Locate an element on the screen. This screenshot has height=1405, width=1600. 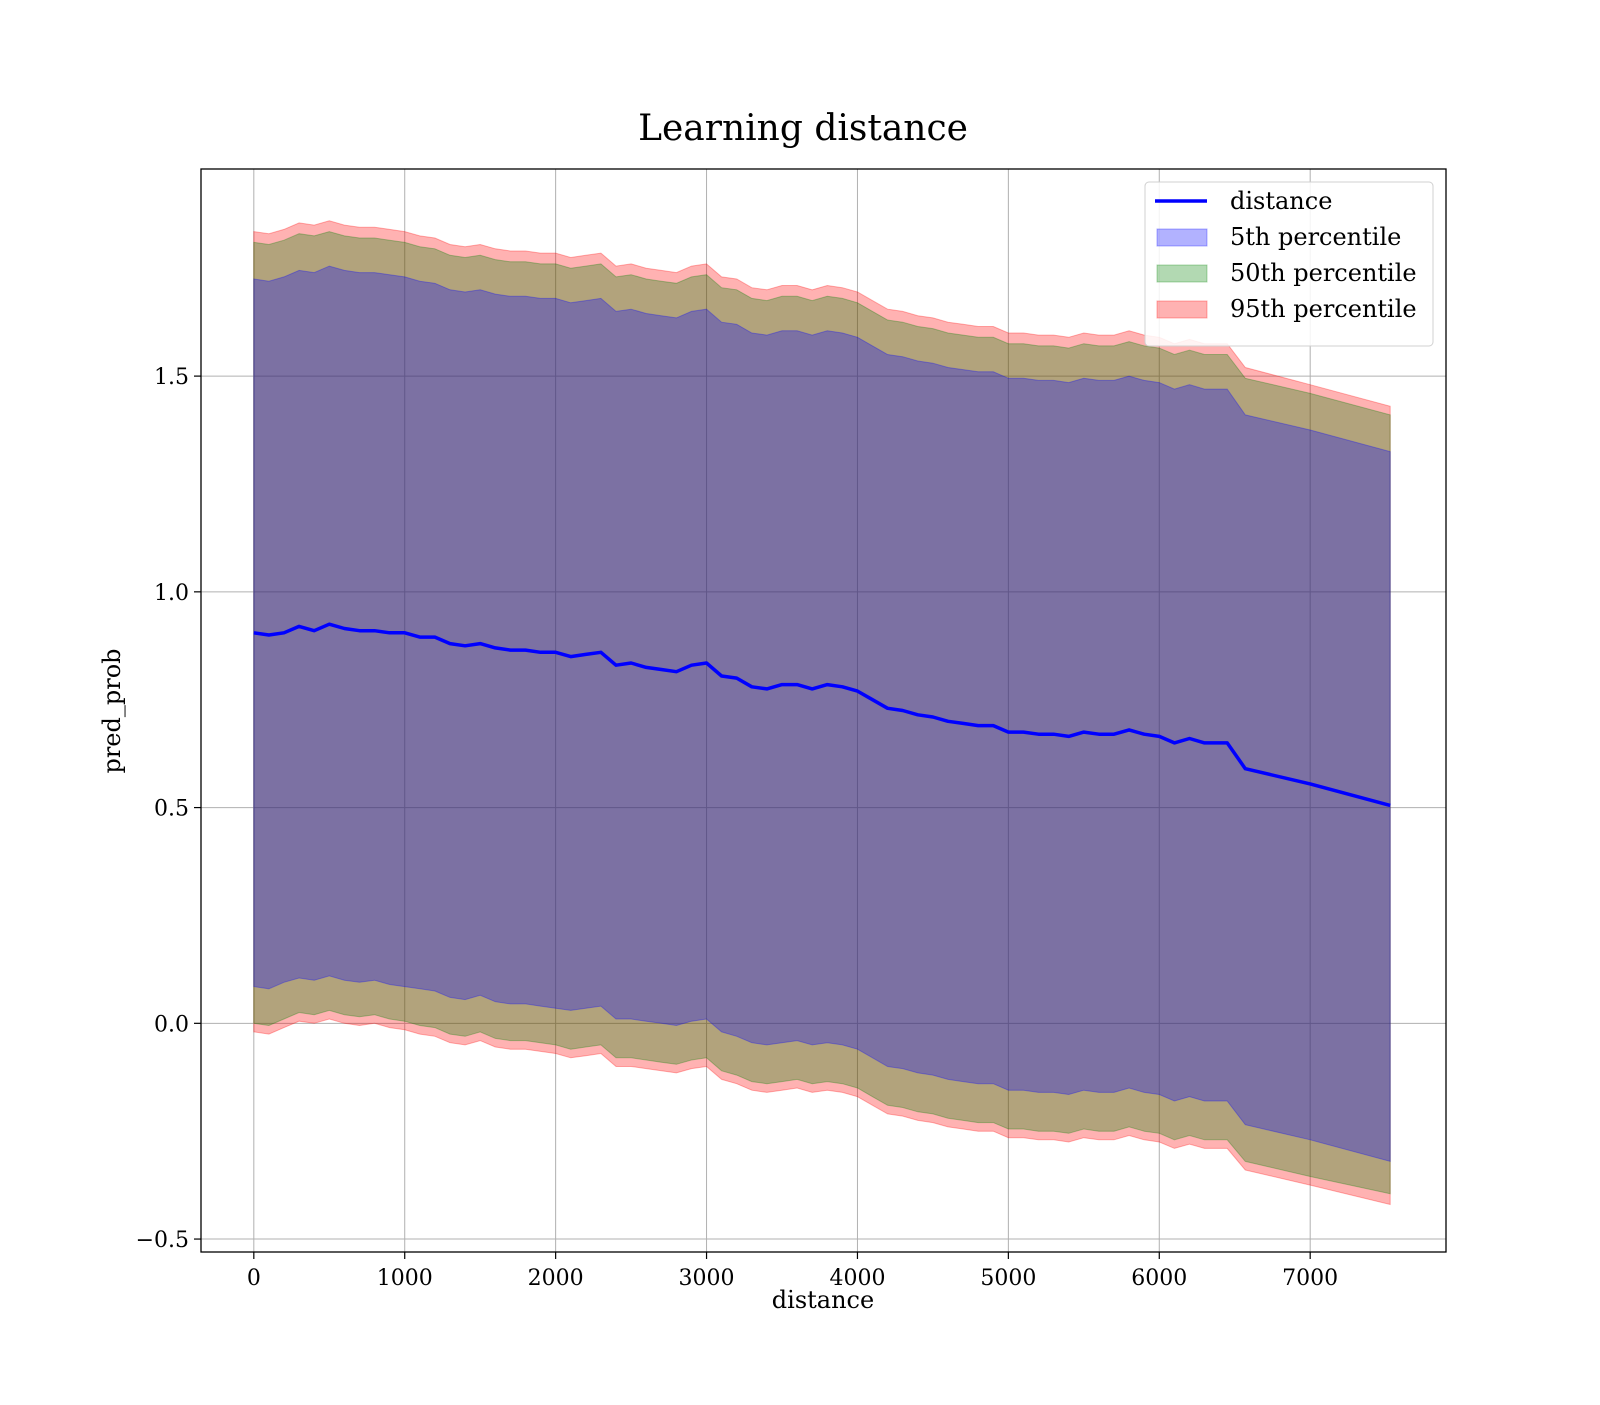
x-axis-label: distance is located at coordinates (823, 1300).